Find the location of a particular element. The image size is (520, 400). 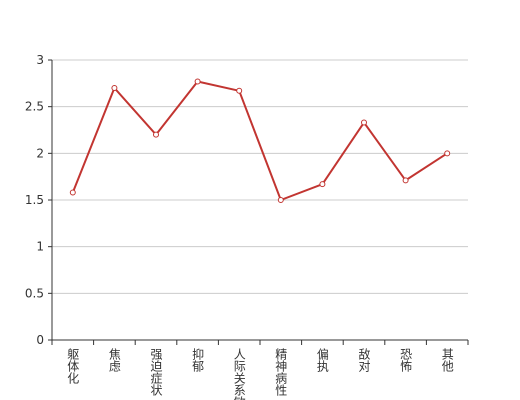

x-tick-label: 其他 is located at coordinates (447, 360).